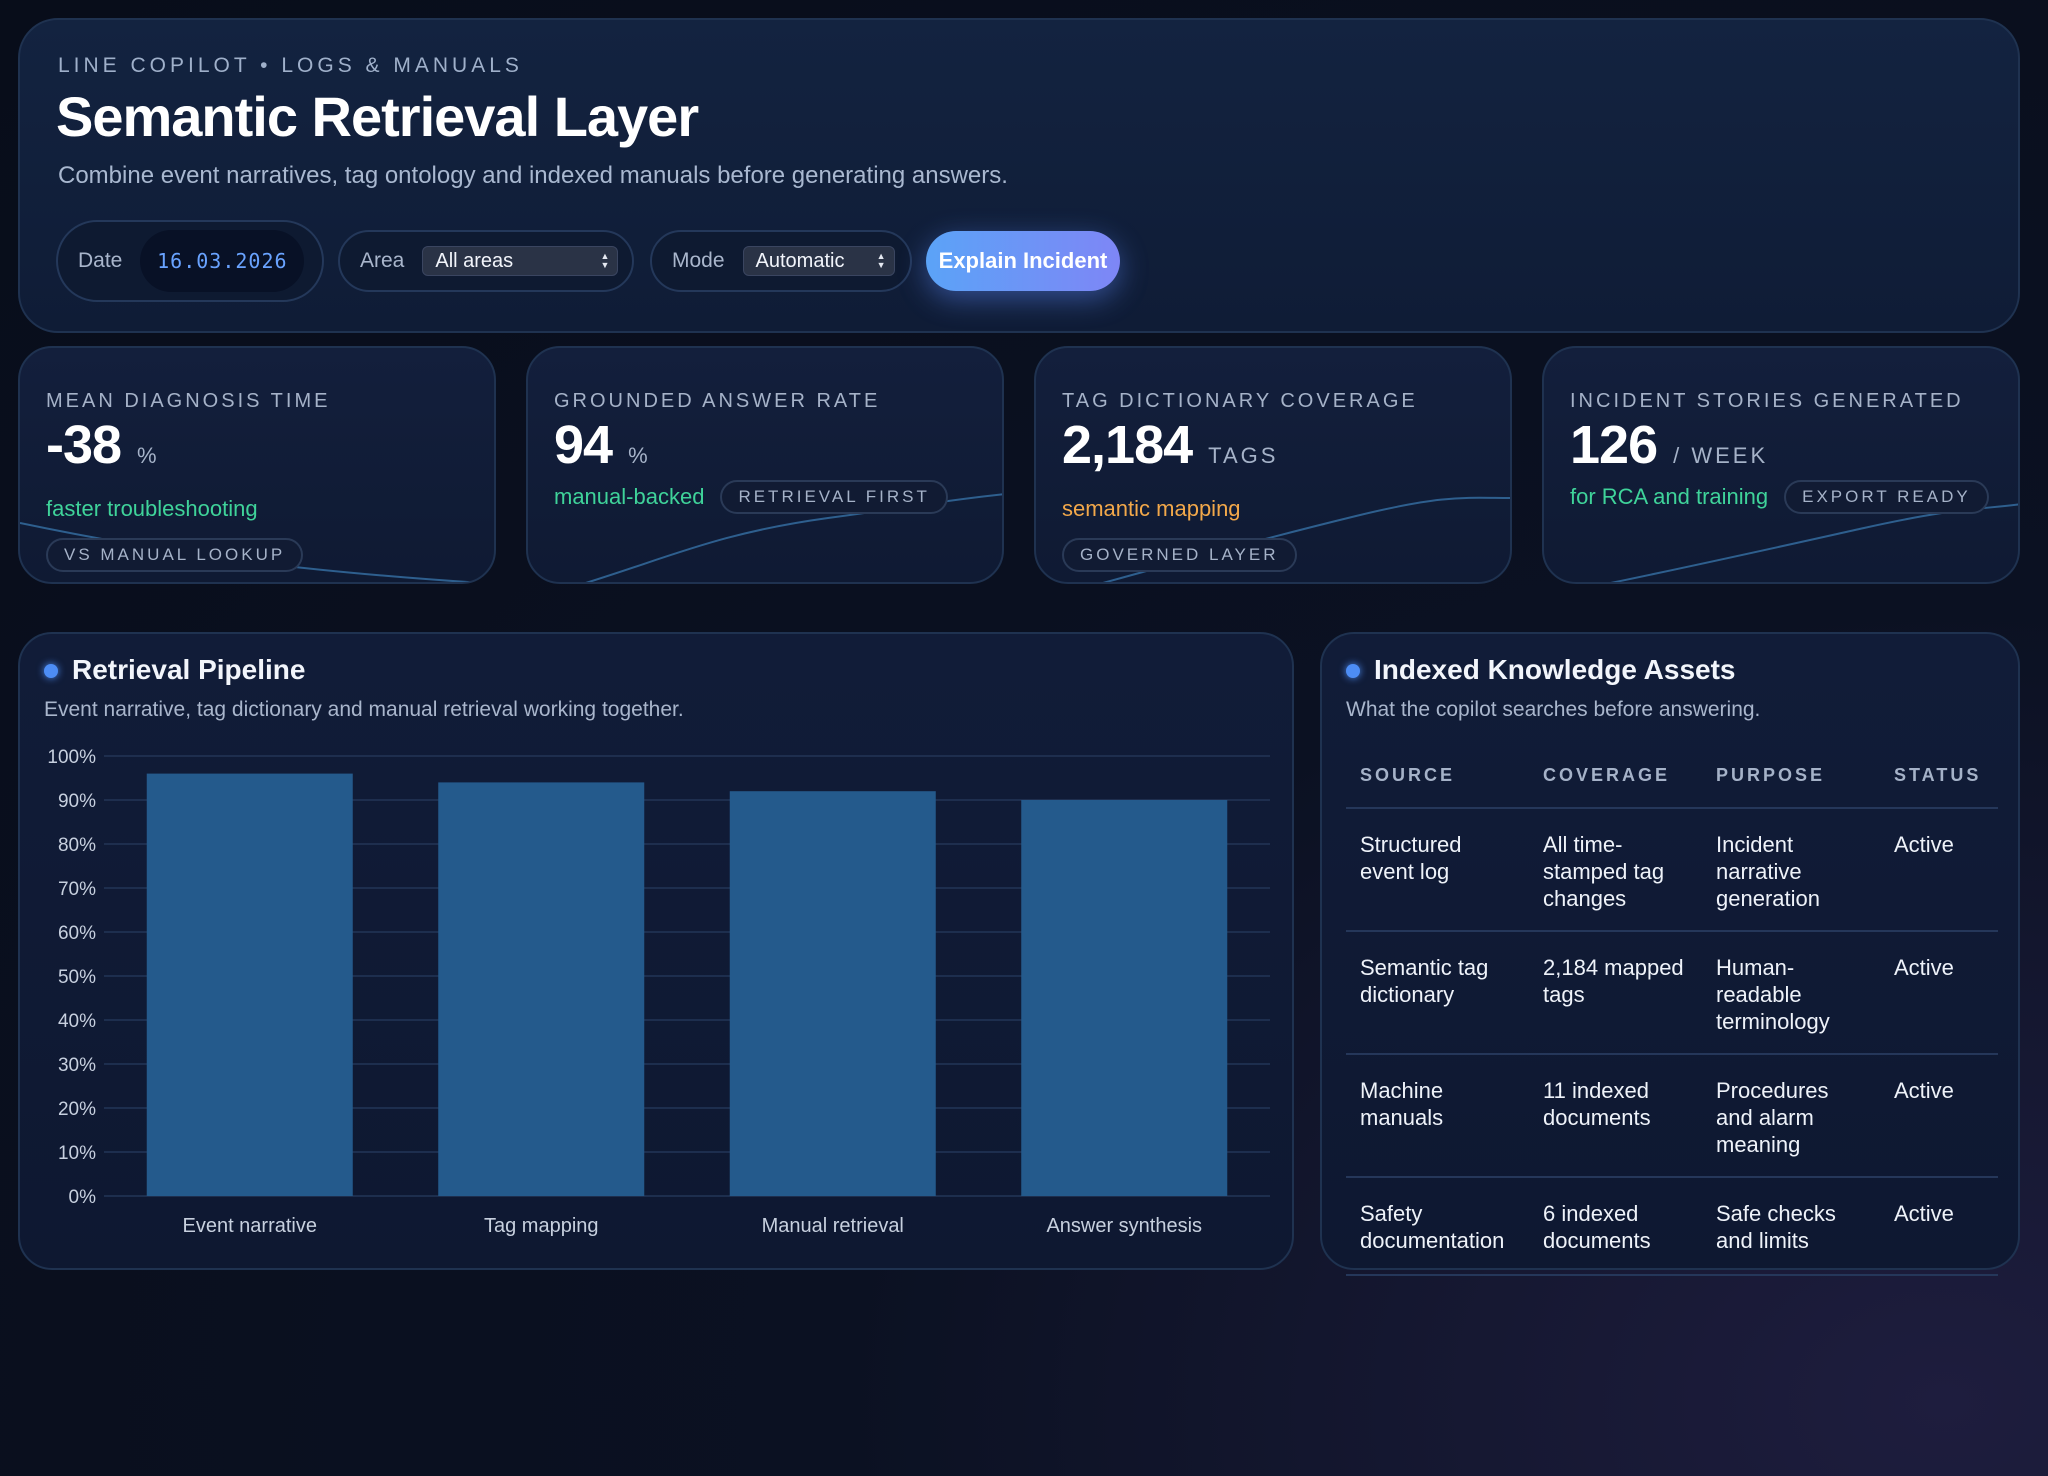 This screenshot has width=2048, height=1476. What do you see at coordinates (1437, 1226) in the screenshot?
I see `cell-source: Safety documentation` at bounding box center [1437, 1226].